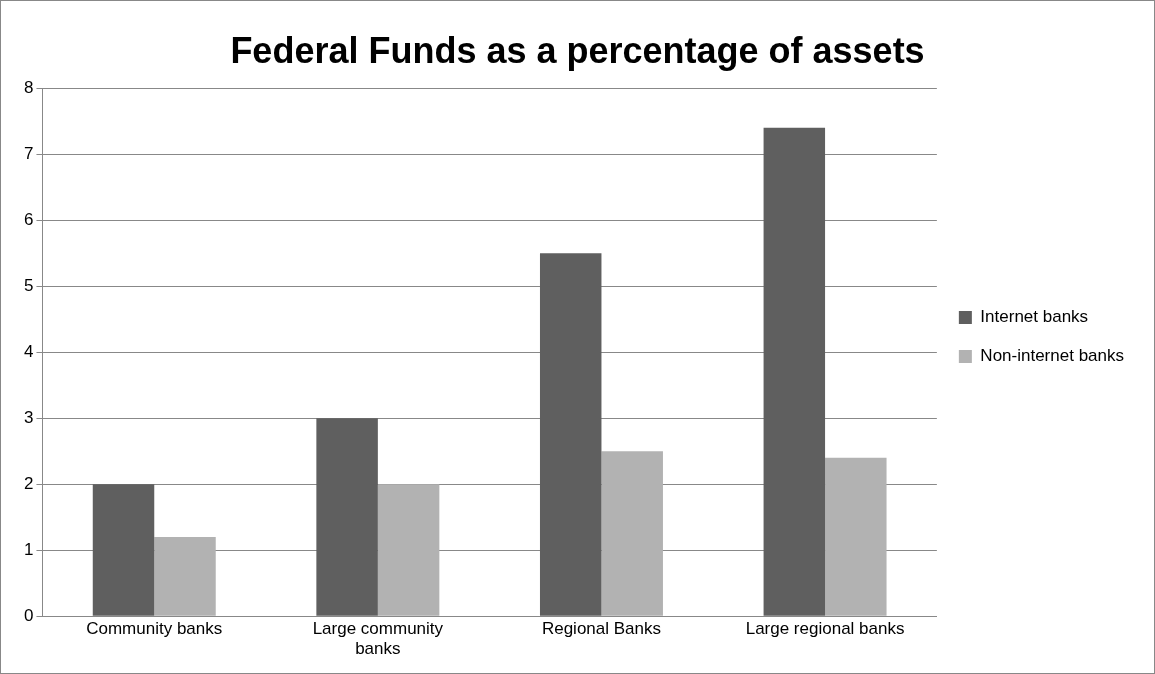 The width and height of the screenshot is (1155, 674). What do you see at coordinates (577, 50) in the screenshot?
I see `chart-title: Federal Funds as a percentage of assets` at bounding box center [577, 50].